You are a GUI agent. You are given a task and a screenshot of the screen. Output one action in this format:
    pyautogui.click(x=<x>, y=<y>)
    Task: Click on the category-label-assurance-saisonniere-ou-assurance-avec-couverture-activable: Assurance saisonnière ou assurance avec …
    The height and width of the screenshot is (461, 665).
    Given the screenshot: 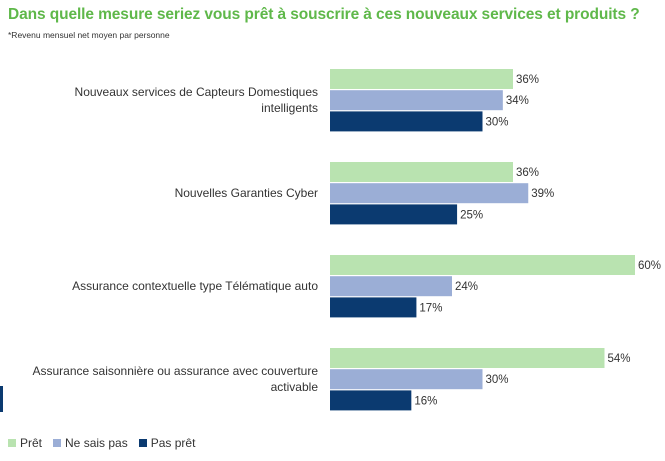 What is the action you would take?
    pyautogui.click(x=176, y=379)
    